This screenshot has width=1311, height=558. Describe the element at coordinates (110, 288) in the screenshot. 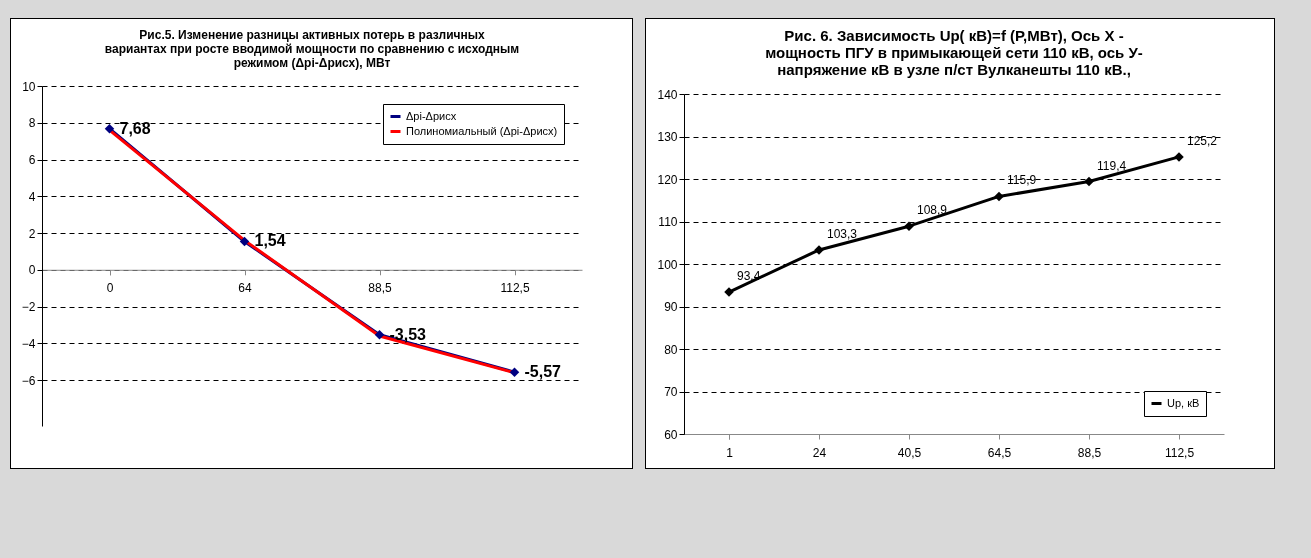

I see `x-tick-label: 0` at that location.